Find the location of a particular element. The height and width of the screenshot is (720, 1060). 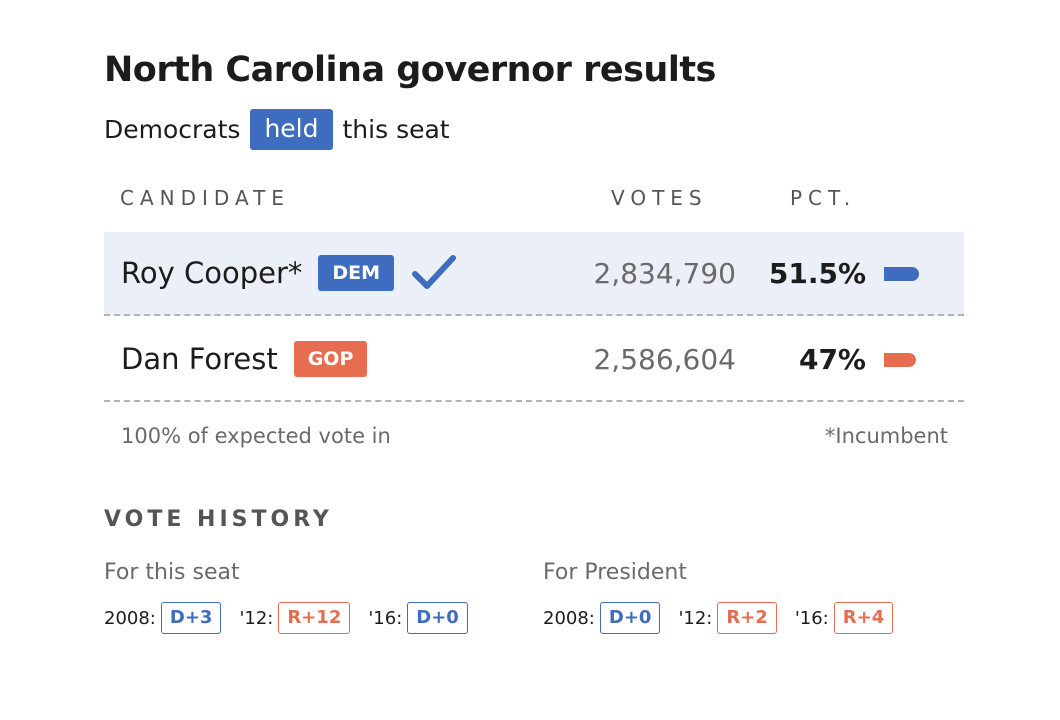

summary-suffix: this seat is located at coordinates (396, 129).